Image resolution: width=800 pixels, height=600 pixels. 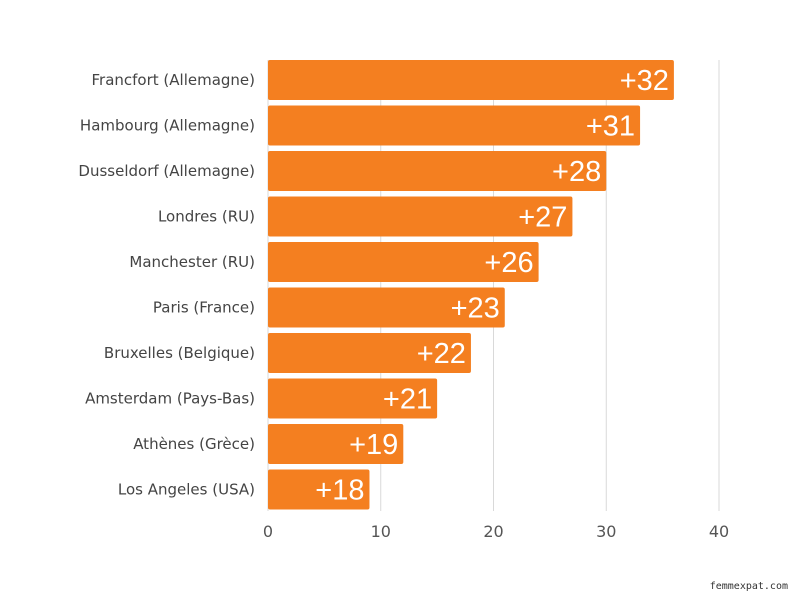 What do you see at coordinates (441, 354) in the screenshot?
I see `data-label: +22` at bounding box center [441, 354].